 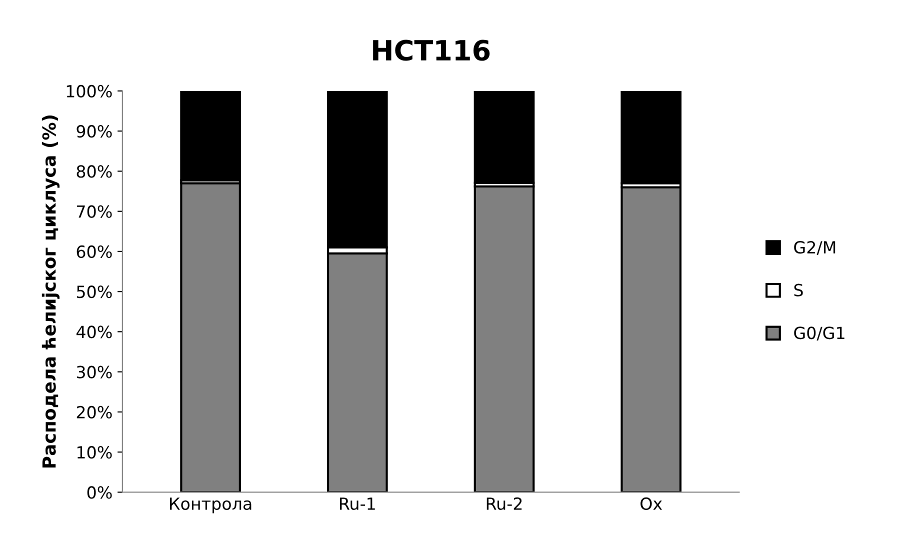 What do you see at coordinates (99, 492) in the screenshot?
I see `y-tick-label: 0%` at bounding box center [99, 492].